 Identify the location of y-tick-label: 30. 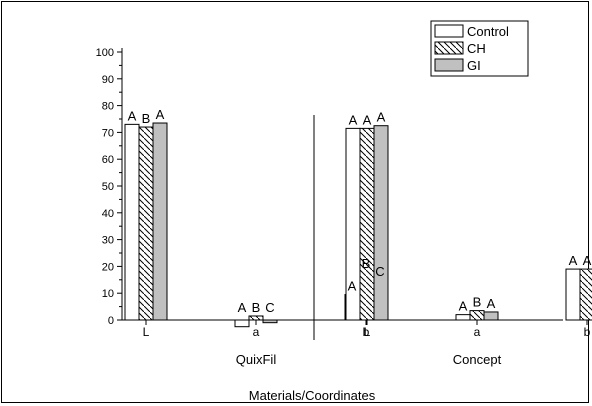
(108, 241).